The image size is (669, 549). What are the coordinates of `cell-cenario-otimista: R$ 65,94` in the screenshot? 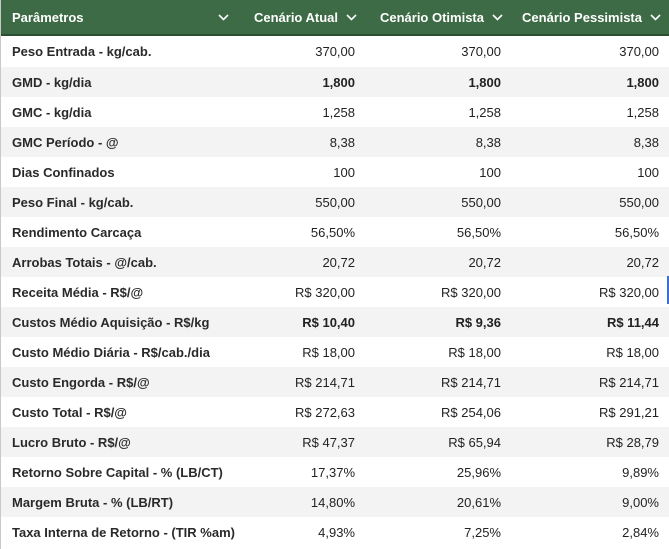 It's located at (474, 442).